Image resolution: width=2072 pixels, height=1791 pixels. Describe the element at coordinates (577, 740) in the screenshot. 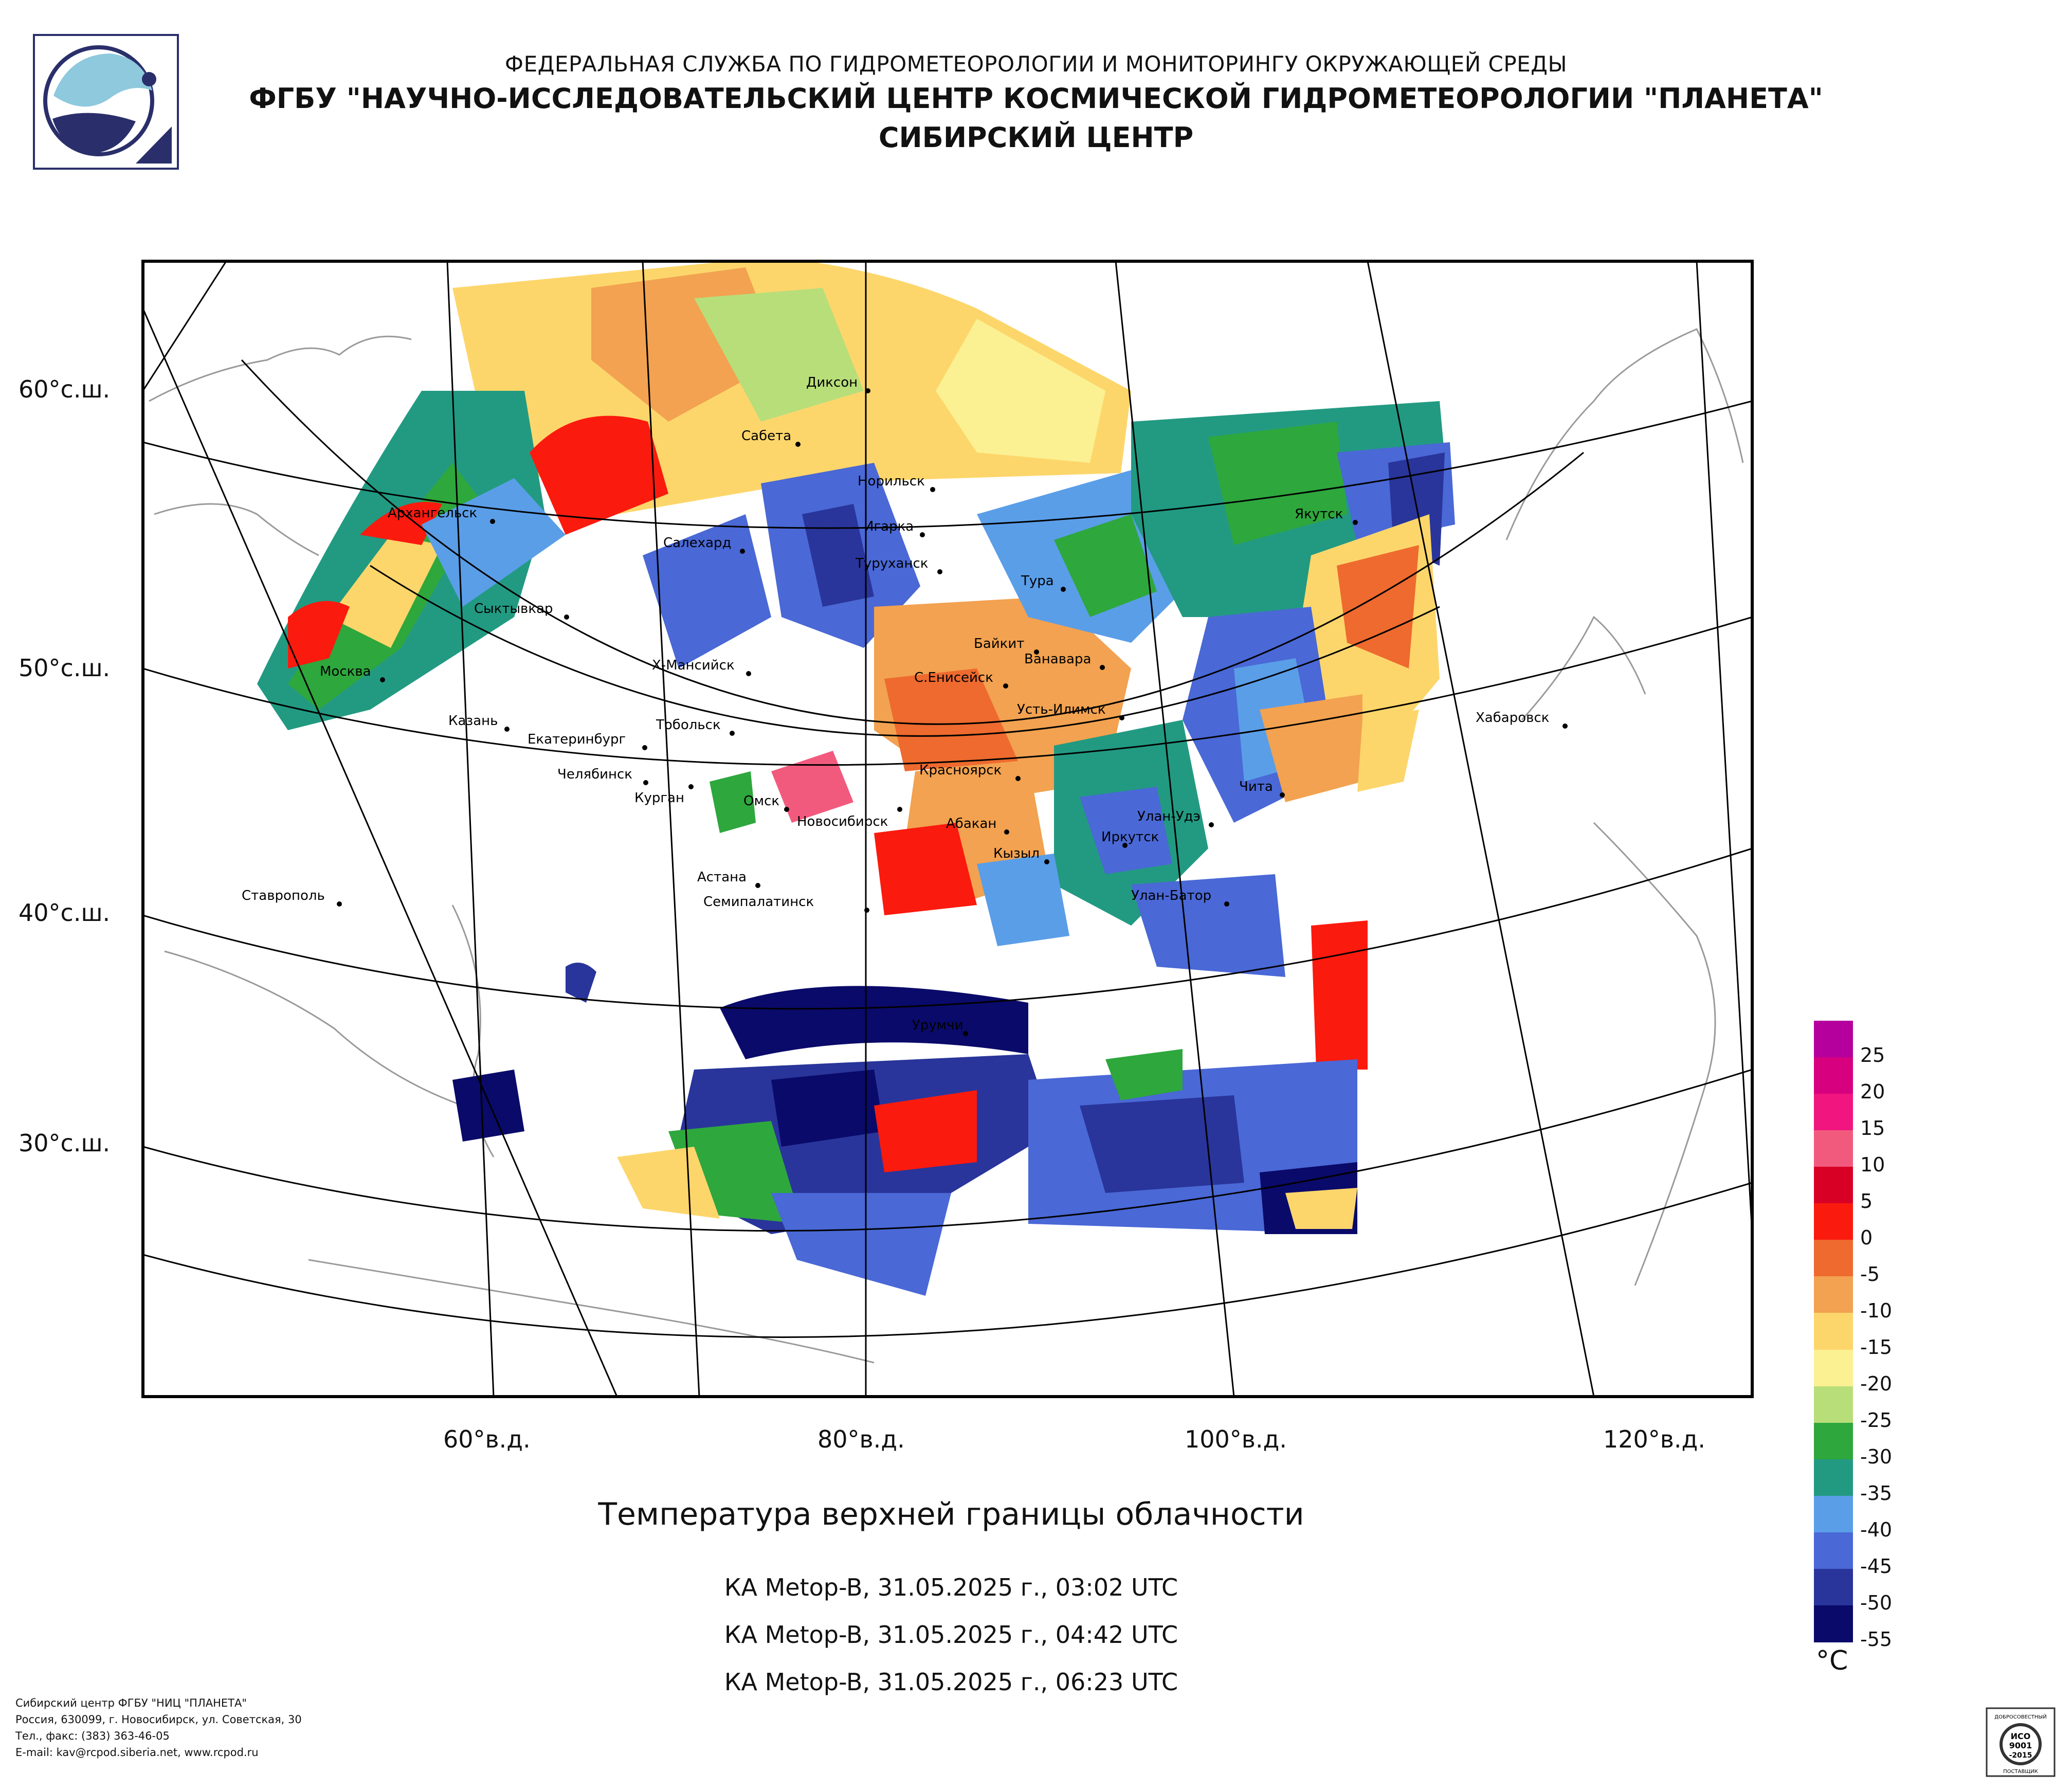

I see `svg-text: Екатеринбург` at that location.